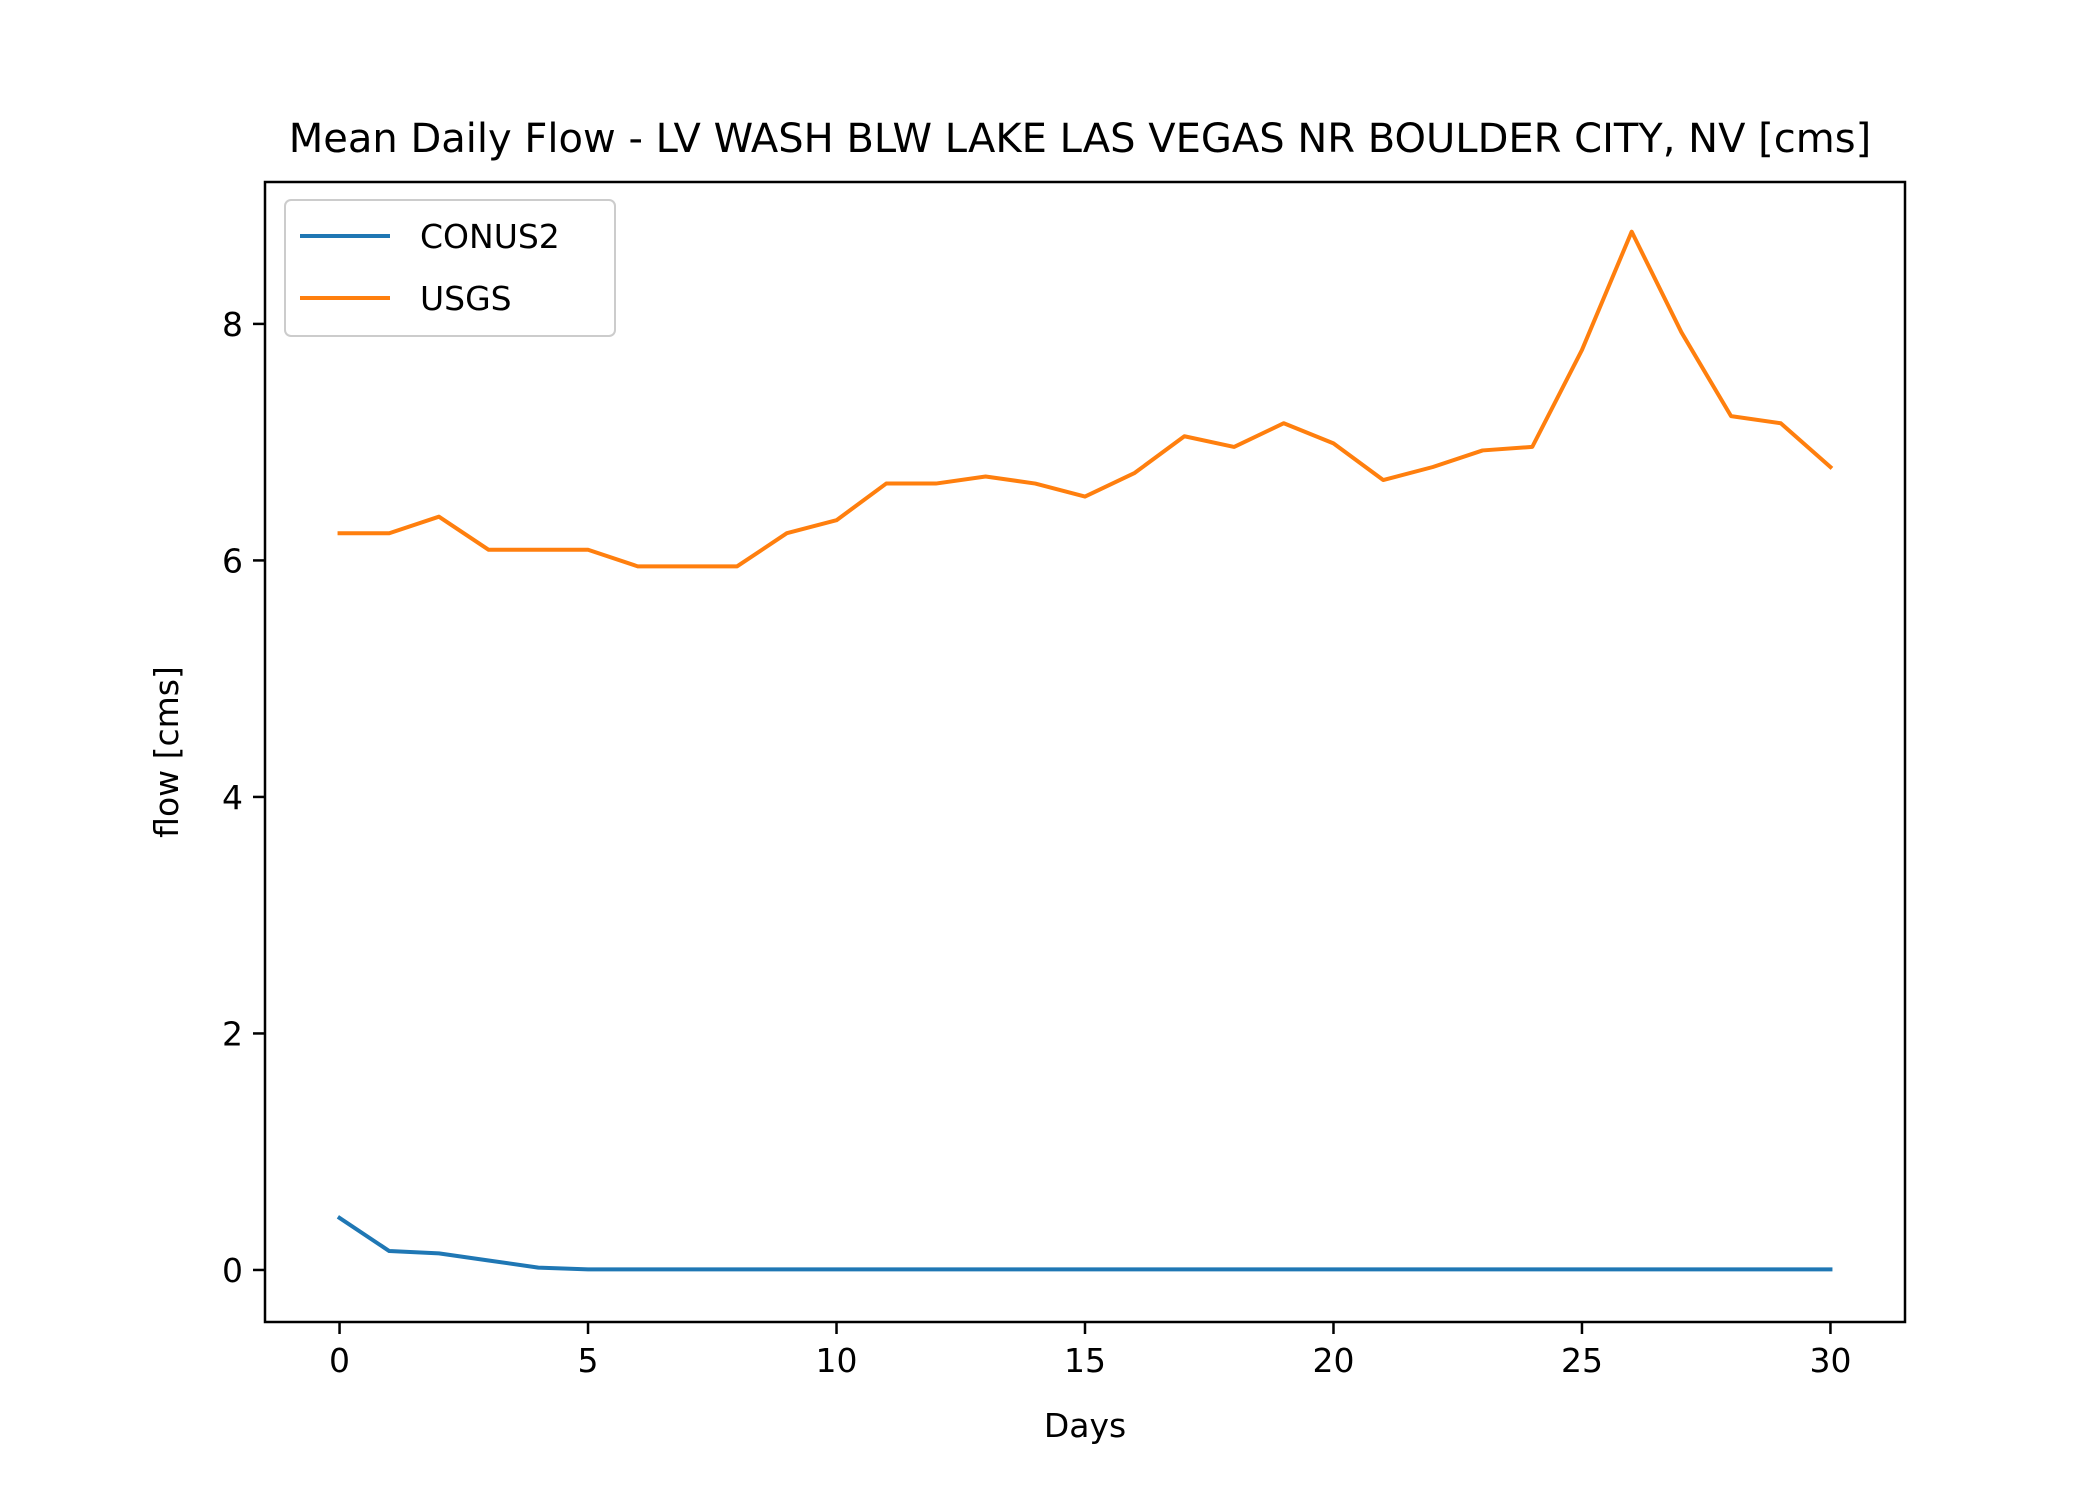  What do you see at coordinates (1085, 1360) in the screenshot?
I see `x-tick-label: 15` at bounding box center [1085, 1360].